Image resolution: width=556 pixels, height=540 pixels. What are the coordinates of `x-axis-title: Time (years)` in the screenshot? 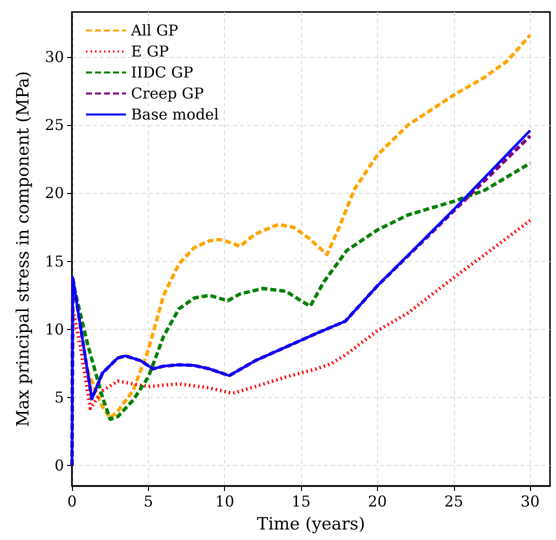 It's located at (311, 524).